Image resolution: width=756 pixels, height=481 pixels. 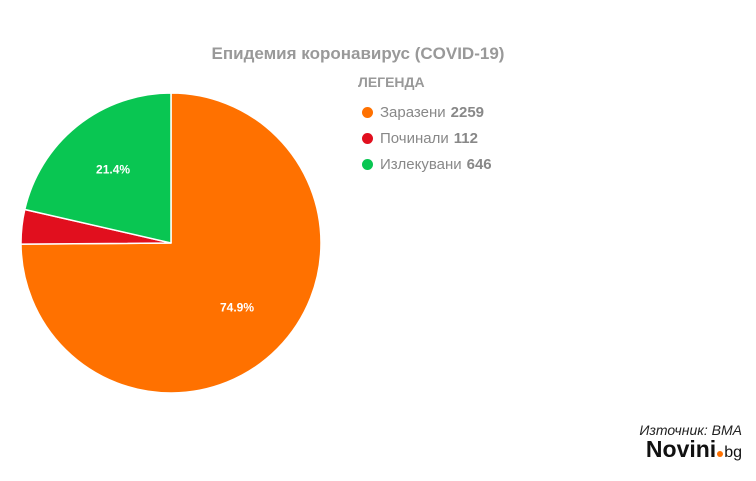 I want to click on brand-dot, so click(x=720, y=454).